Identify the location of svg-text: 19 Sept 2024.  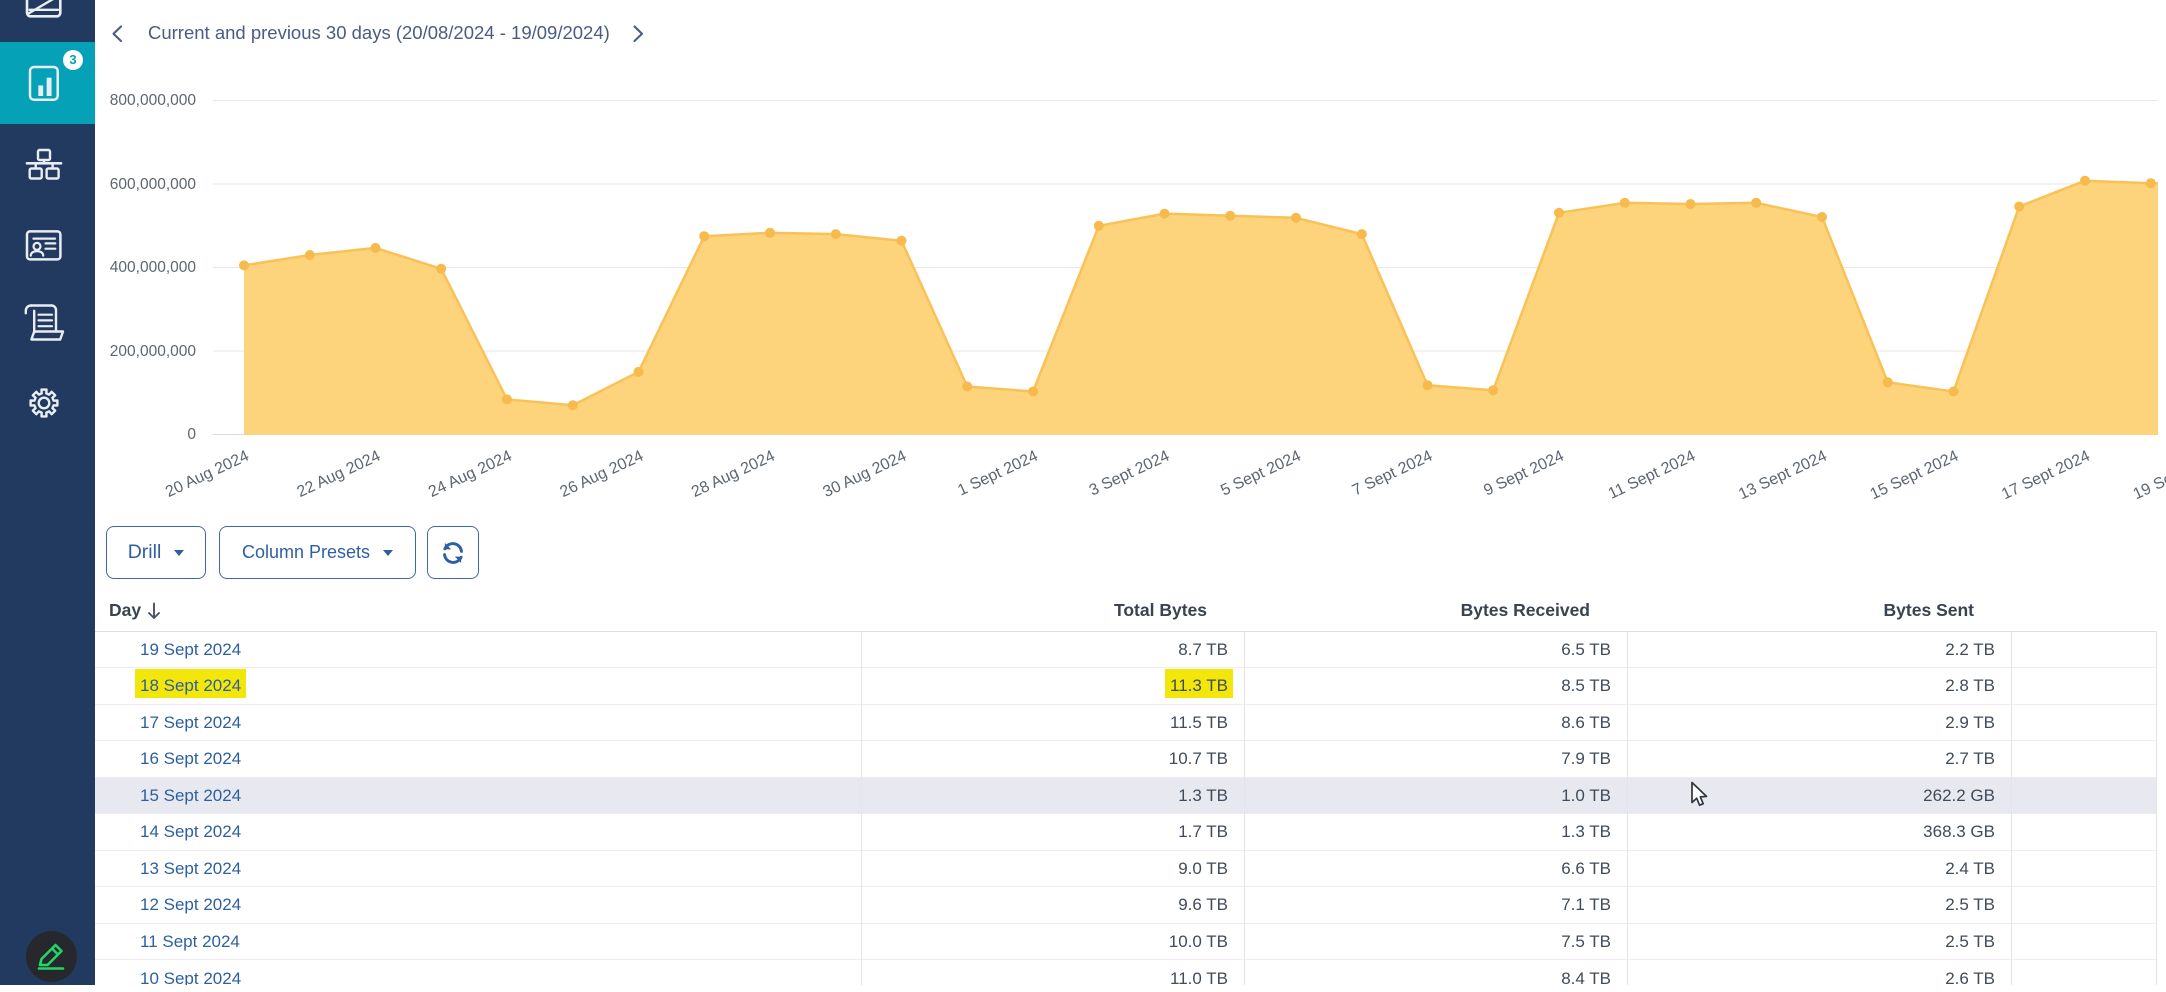
(2148, 476).